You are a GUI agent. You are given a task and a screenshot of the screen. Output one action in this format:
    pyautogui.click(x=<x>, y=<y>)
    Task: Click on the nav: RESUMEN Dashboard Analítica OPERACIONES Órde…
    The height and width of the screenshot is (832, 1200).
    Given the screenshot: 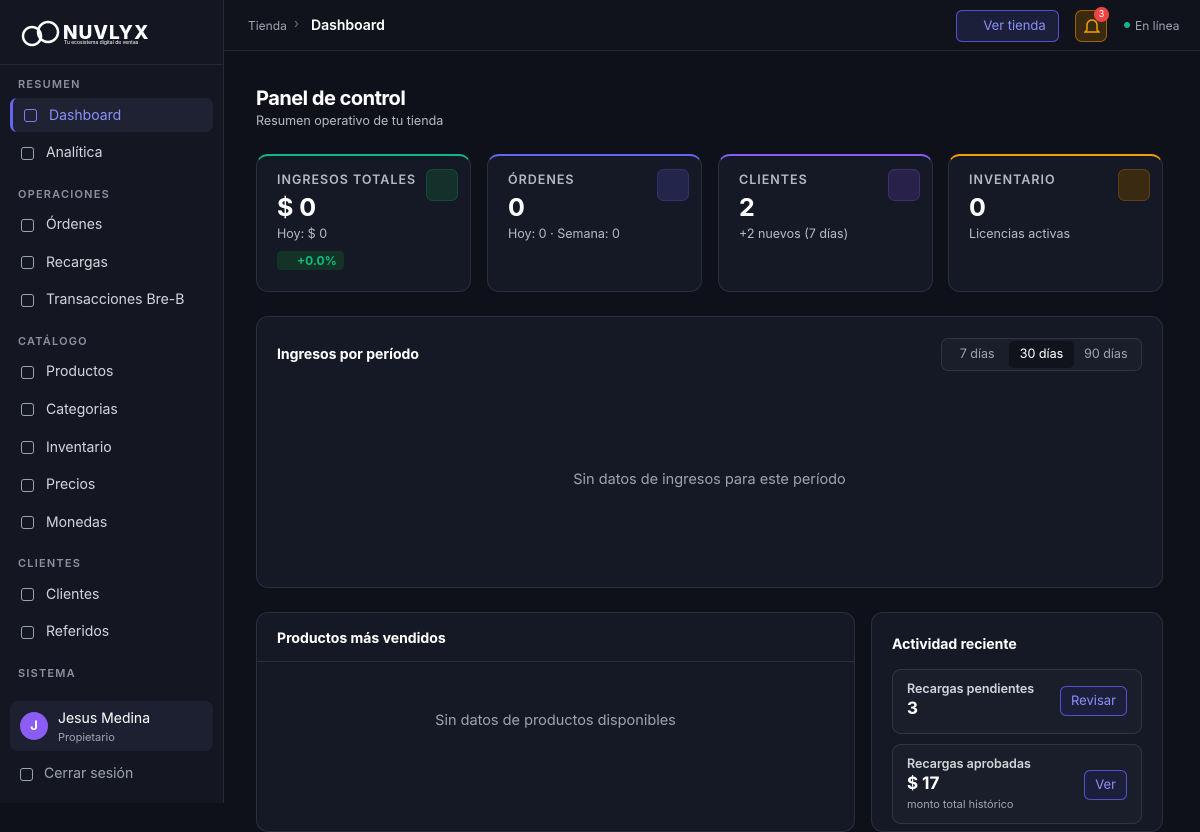 What is the action you would take?
    pyautogui.click(x=111, y=376)
    